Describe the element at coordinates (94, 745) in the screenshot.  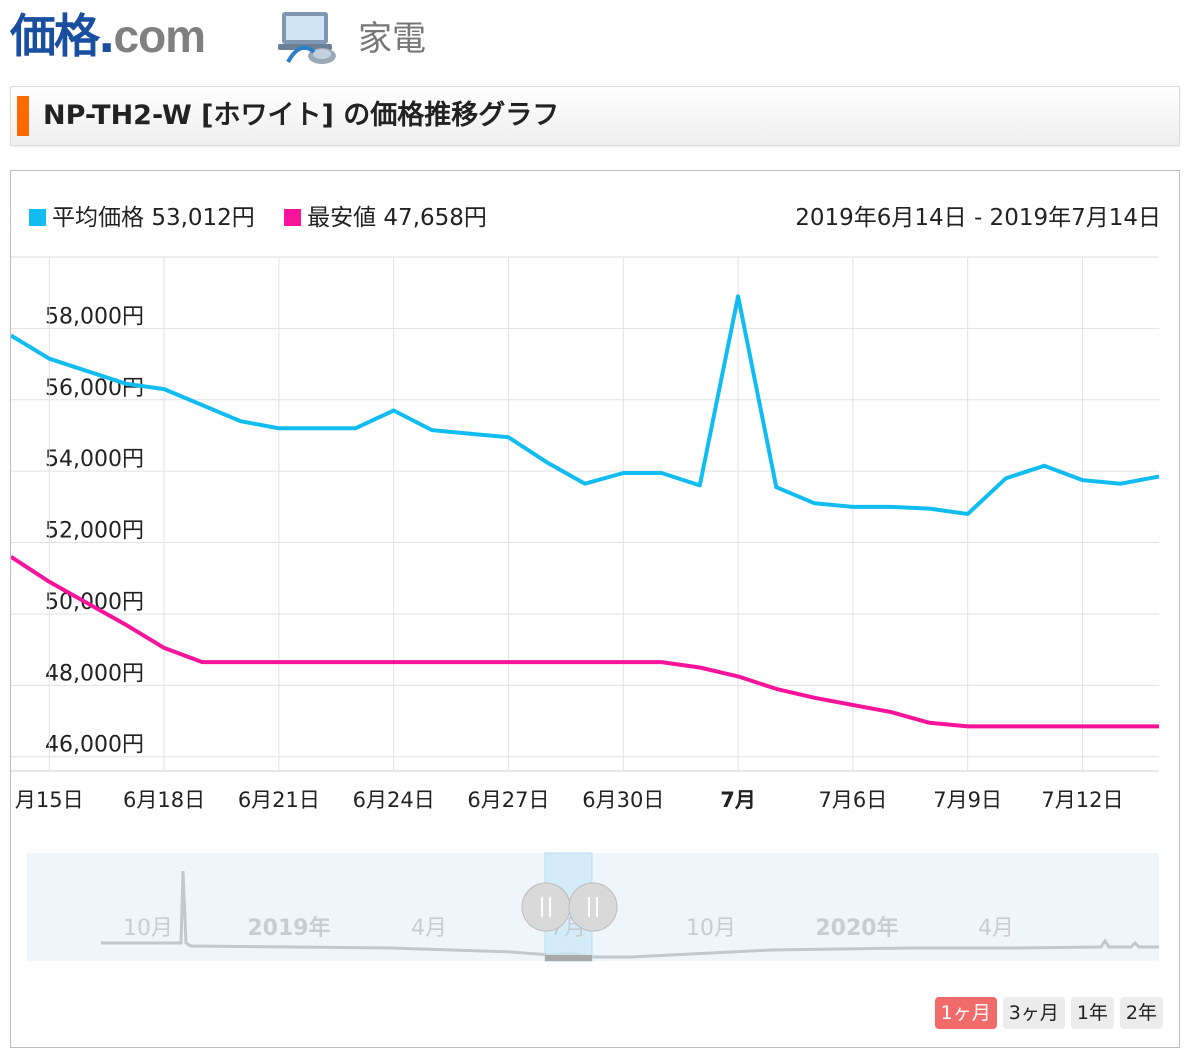
I see `y-tick-label: 46,000円` at that location.